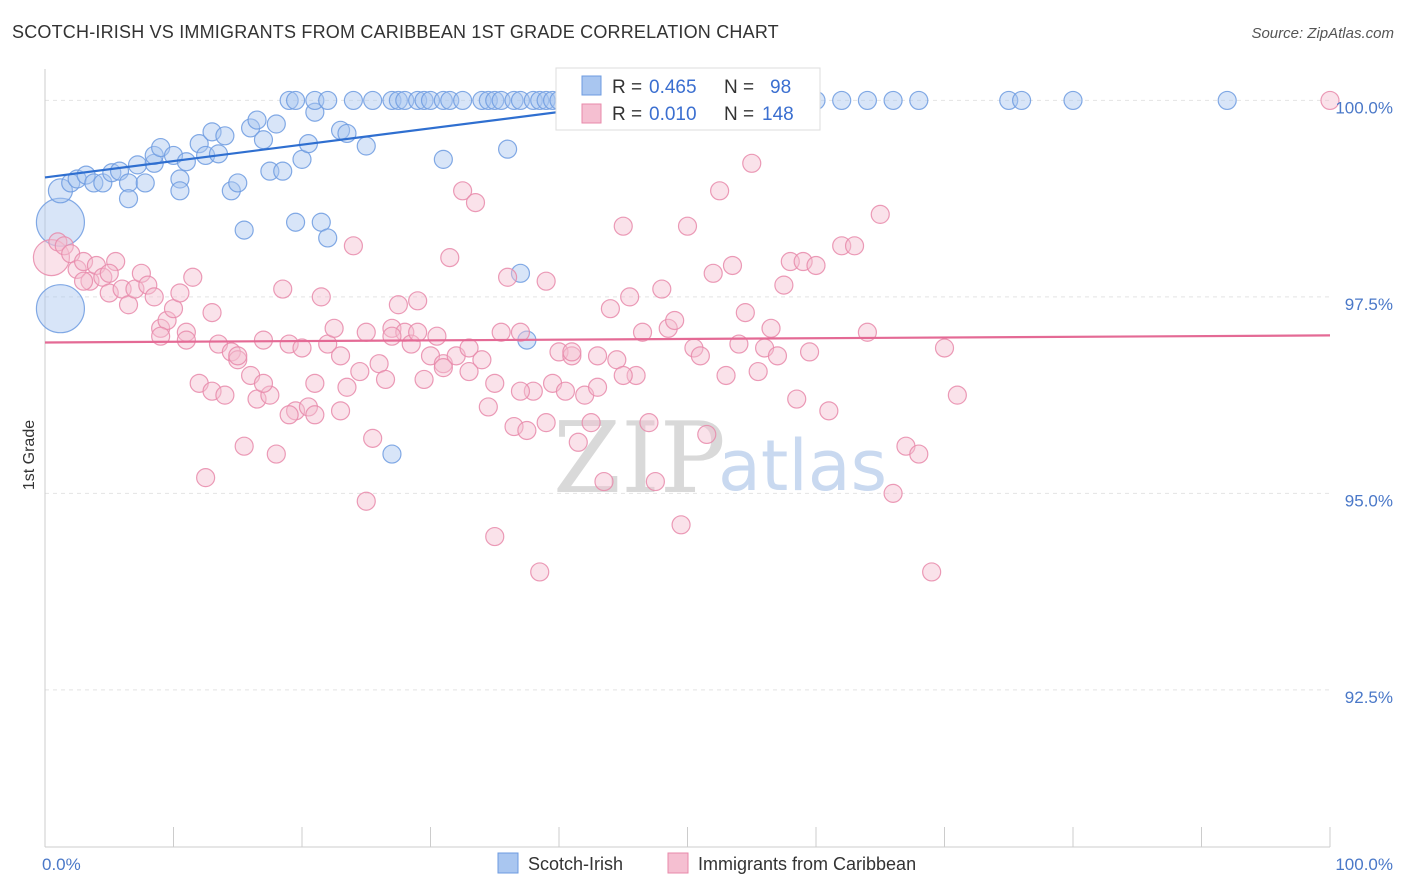 This screenshot has height=892, width=1406. What do you see at coordinates (591, 85) in the screenshot?
I see `stats-swatch-scotch-irish` at bounding box center [591, 85].